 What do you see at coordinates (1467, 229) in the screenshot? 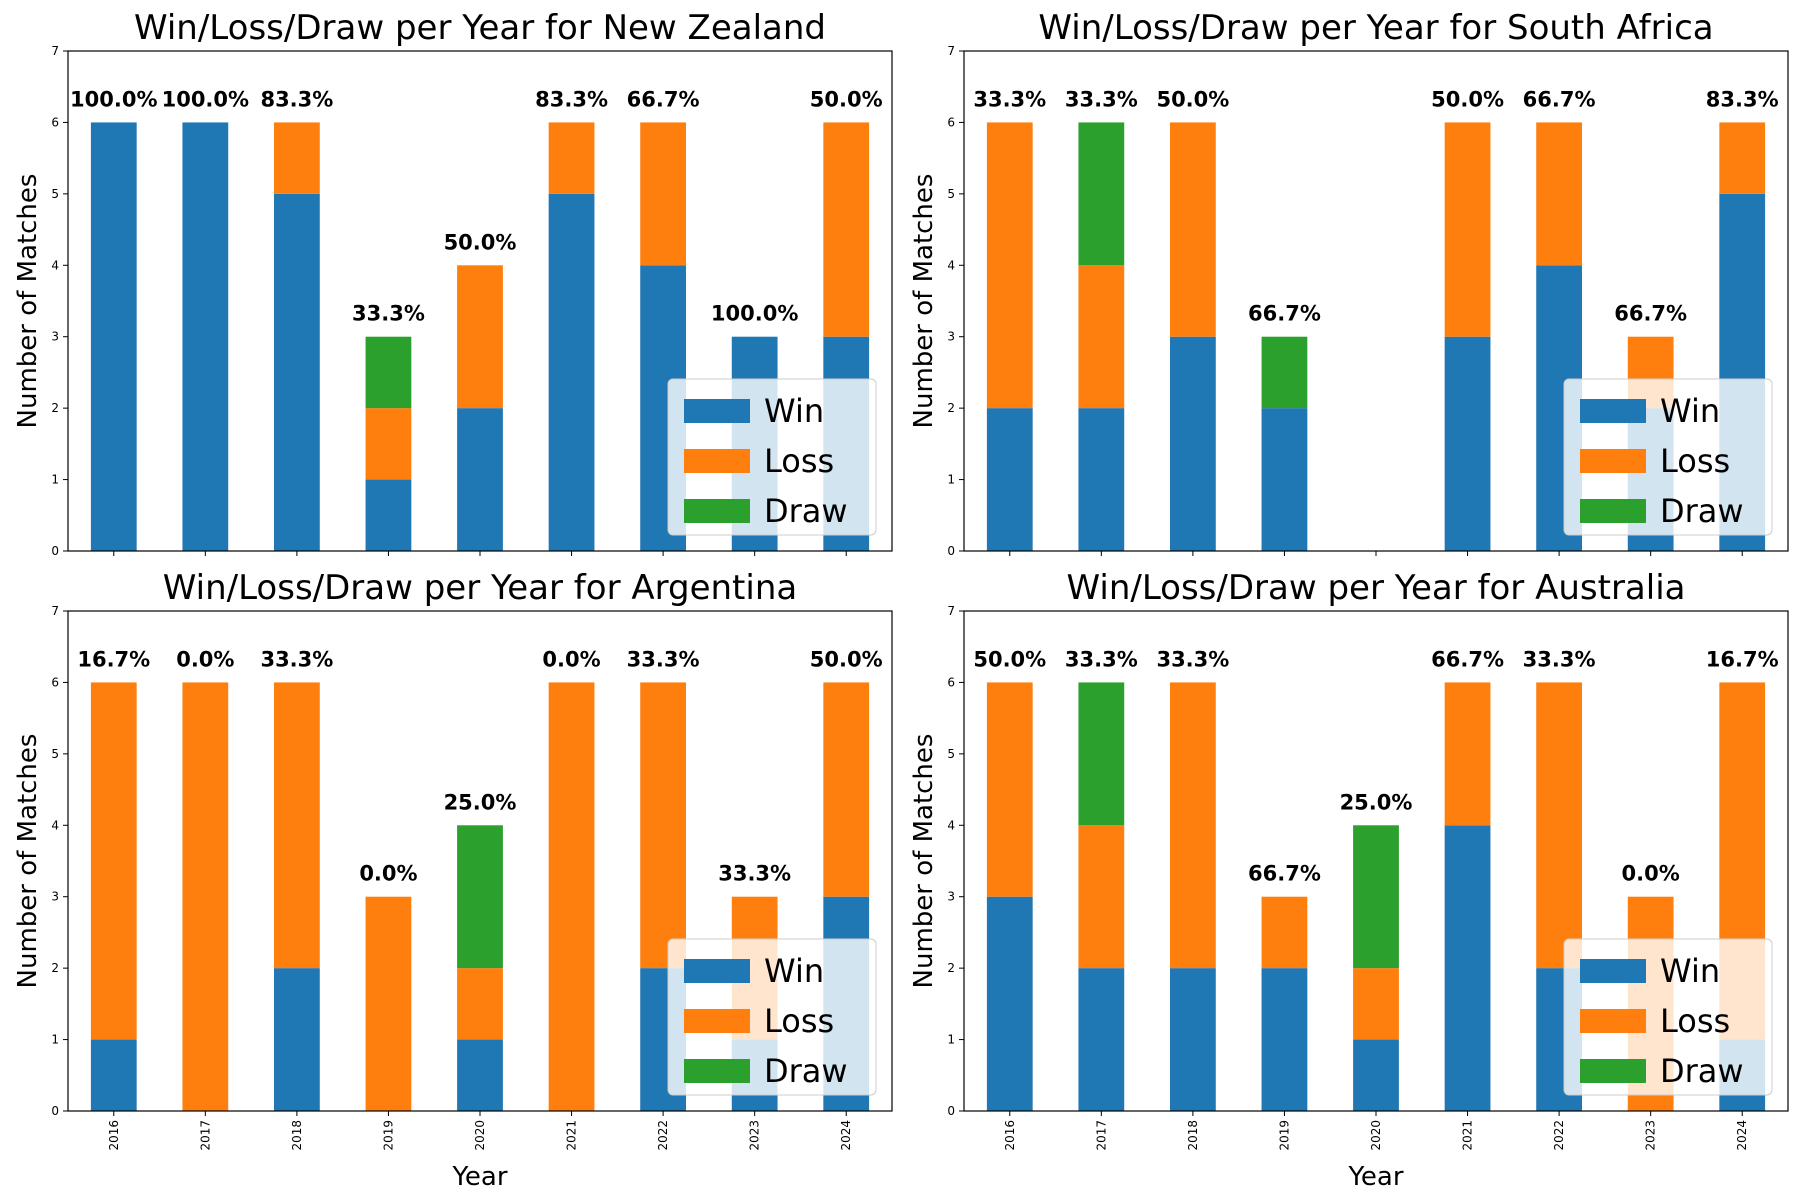
I see `chart-2-bar-loss-2021` at bounding box center [1467, 229].